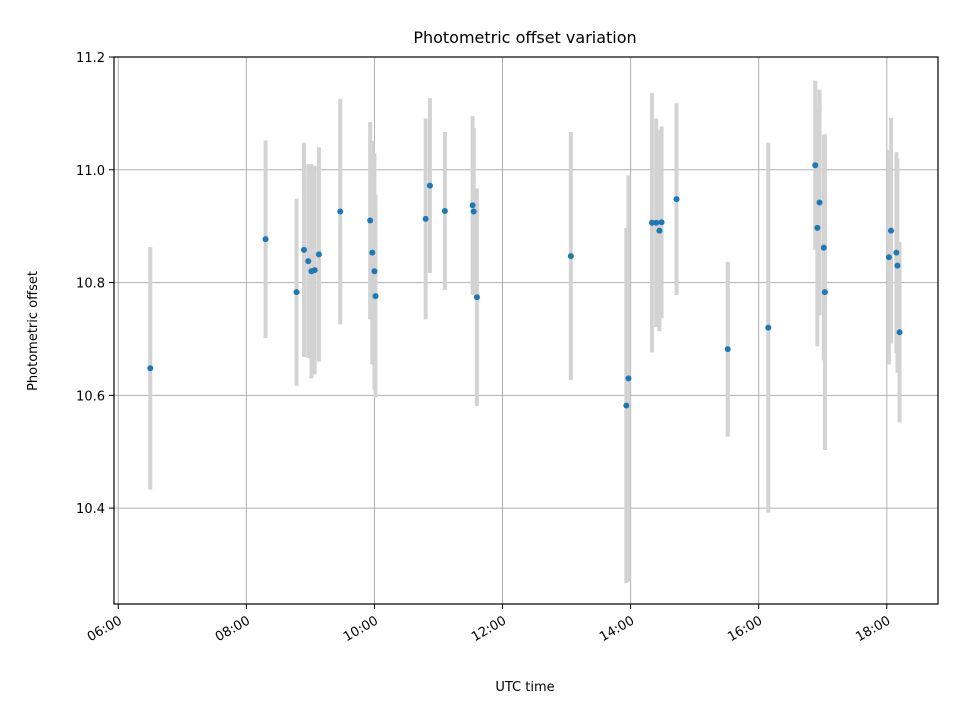 This screenshot has width=960, height=720. Describe the element at coordinates (90, 284) in the screenshot. I see `y-tick-label: 10.8` at that location.